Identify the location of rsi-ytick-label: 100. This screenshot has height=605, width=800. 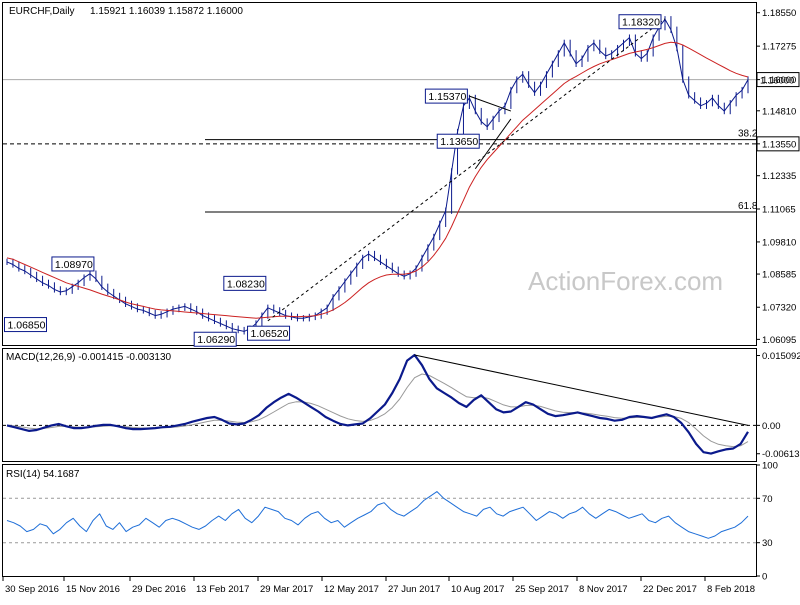
(770, 466).